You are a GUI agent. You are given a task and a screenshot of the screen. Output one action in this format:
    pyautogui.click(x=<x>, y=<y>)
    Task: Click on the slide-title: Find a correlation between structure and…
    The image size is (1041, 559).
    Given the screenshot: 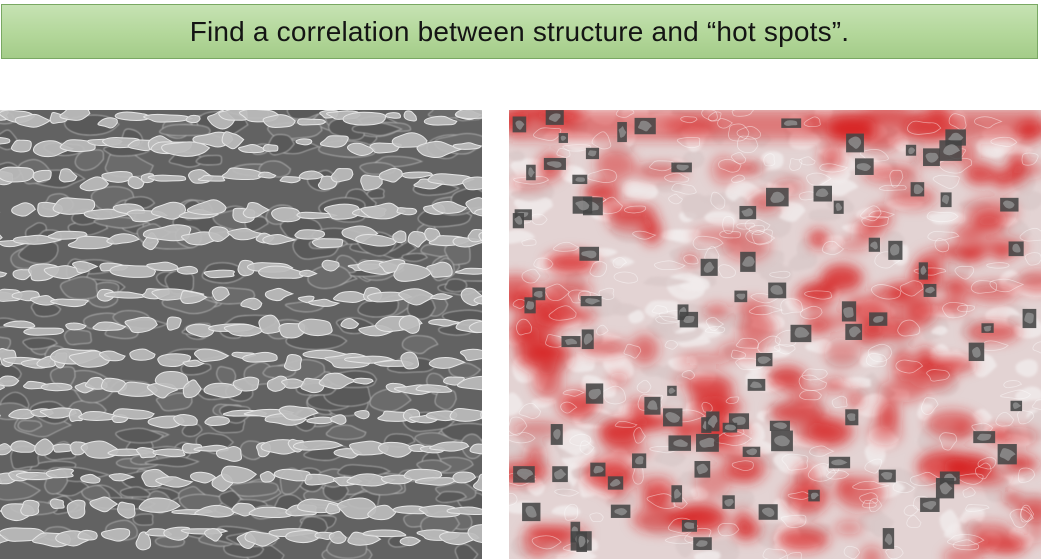 What is the action you would take?
    pyautogui.click(x=519, y=31)
    